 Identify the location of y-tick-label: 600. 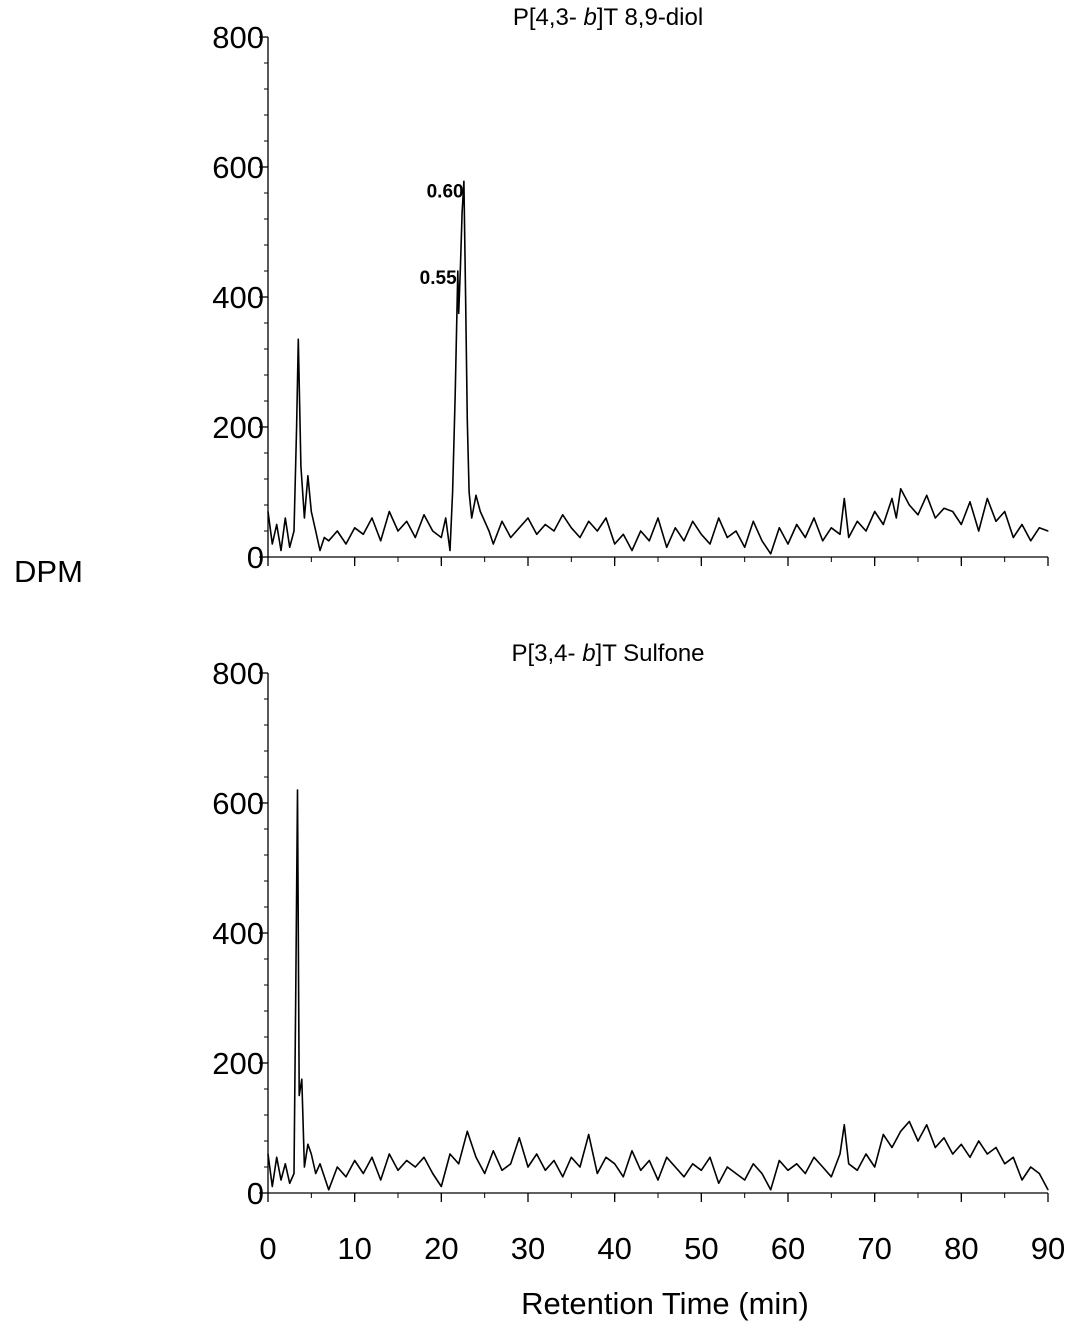
(238, 803).